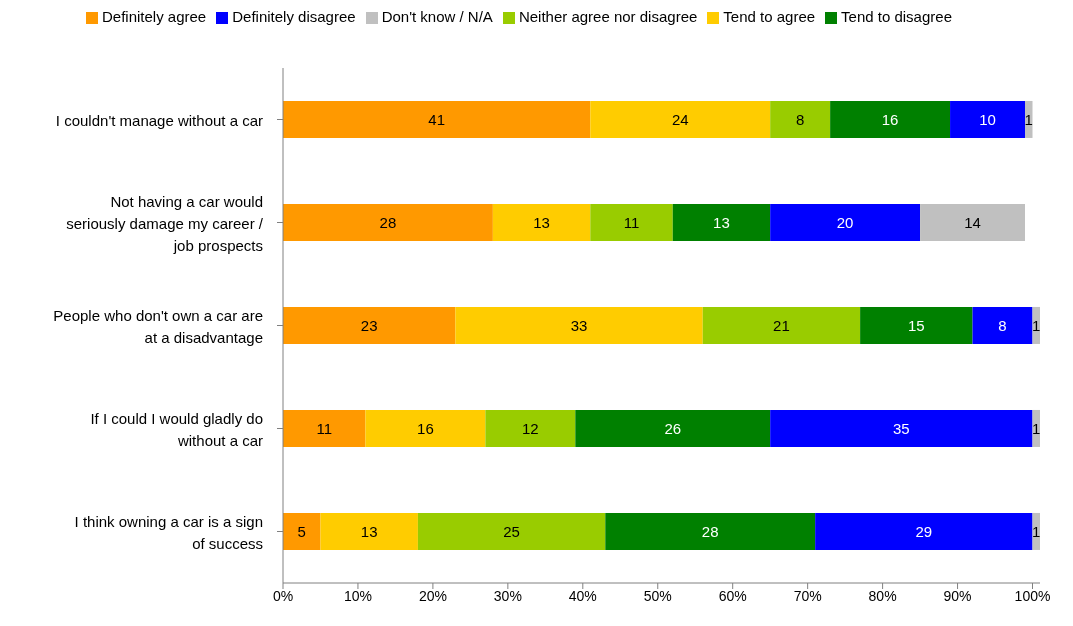  Describe the element at coordinates (657, 595) in the screenshot. I see `x-tick-label: 50%` at that location.